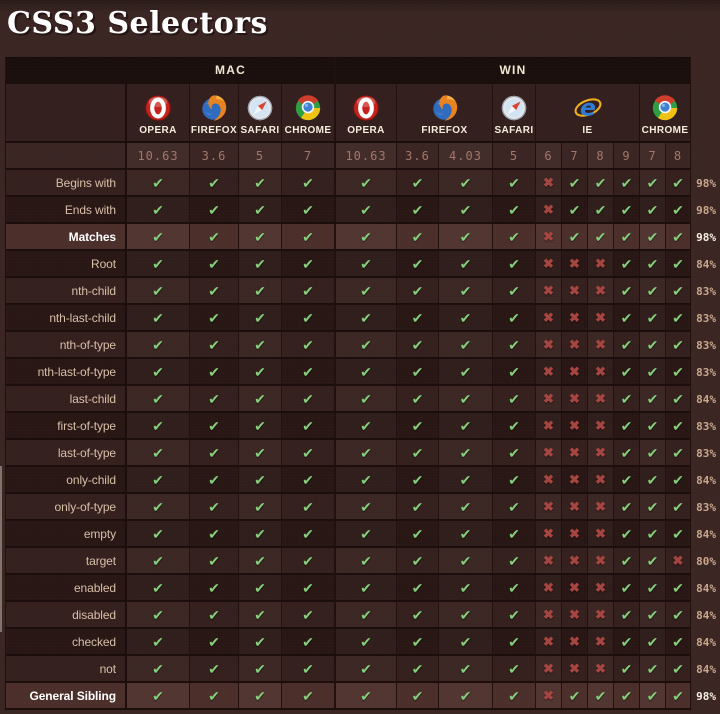 This screenshot has height=714, width=720. Describe the element at coordinates (514, 130) in the screenshot. I see `browser-name-label: SAFARI` at that location.